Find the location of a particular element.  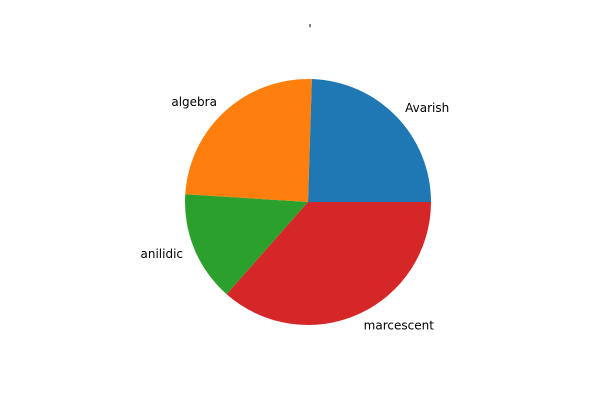

pie-slice-algebra is located at coordinates (248, 140).